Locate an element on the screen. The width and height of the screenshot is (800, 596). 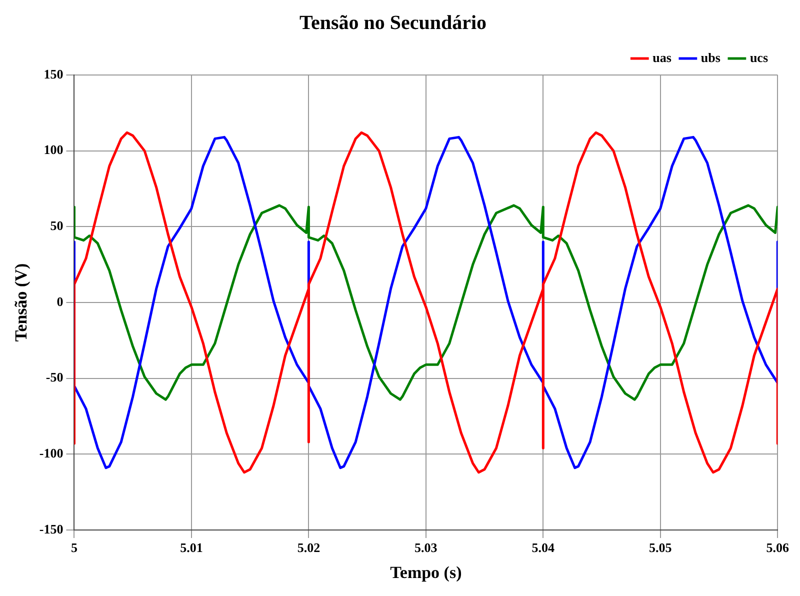
x-tick-label: 5.03 is located at coordinates (426, 548).